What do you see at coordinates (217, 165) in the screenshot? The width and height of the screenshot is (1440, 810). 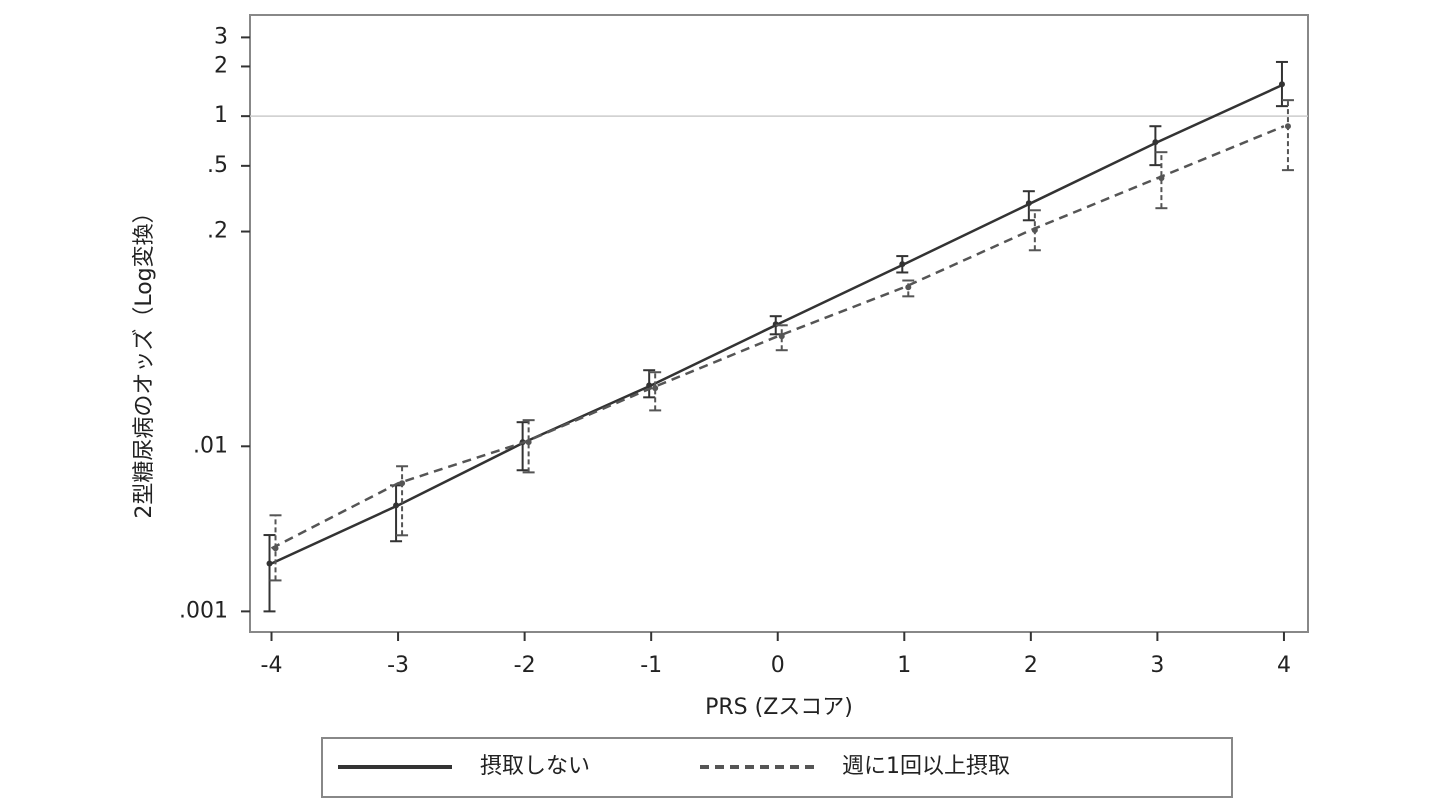 I see `y-tick-label: .5` at bounding box center [217, 165].